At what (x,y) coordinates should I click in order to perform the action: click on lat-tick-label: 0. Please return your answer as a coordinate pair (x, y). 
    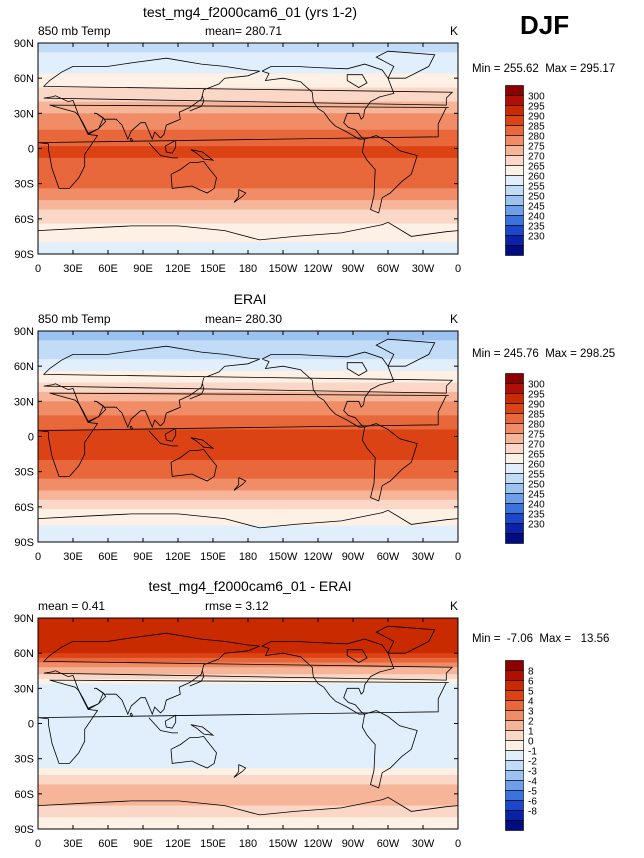
    Looking at the image, I should click on (31, 725).